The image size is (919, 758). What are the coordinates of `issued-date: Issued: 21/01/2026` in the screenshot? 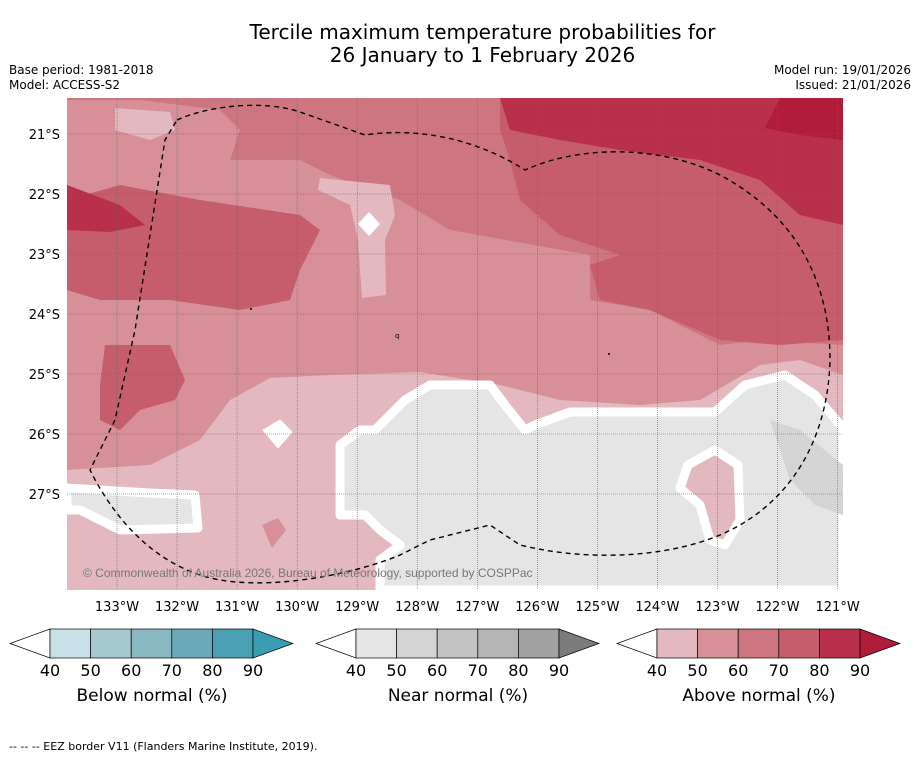 It's located at (853, 85).